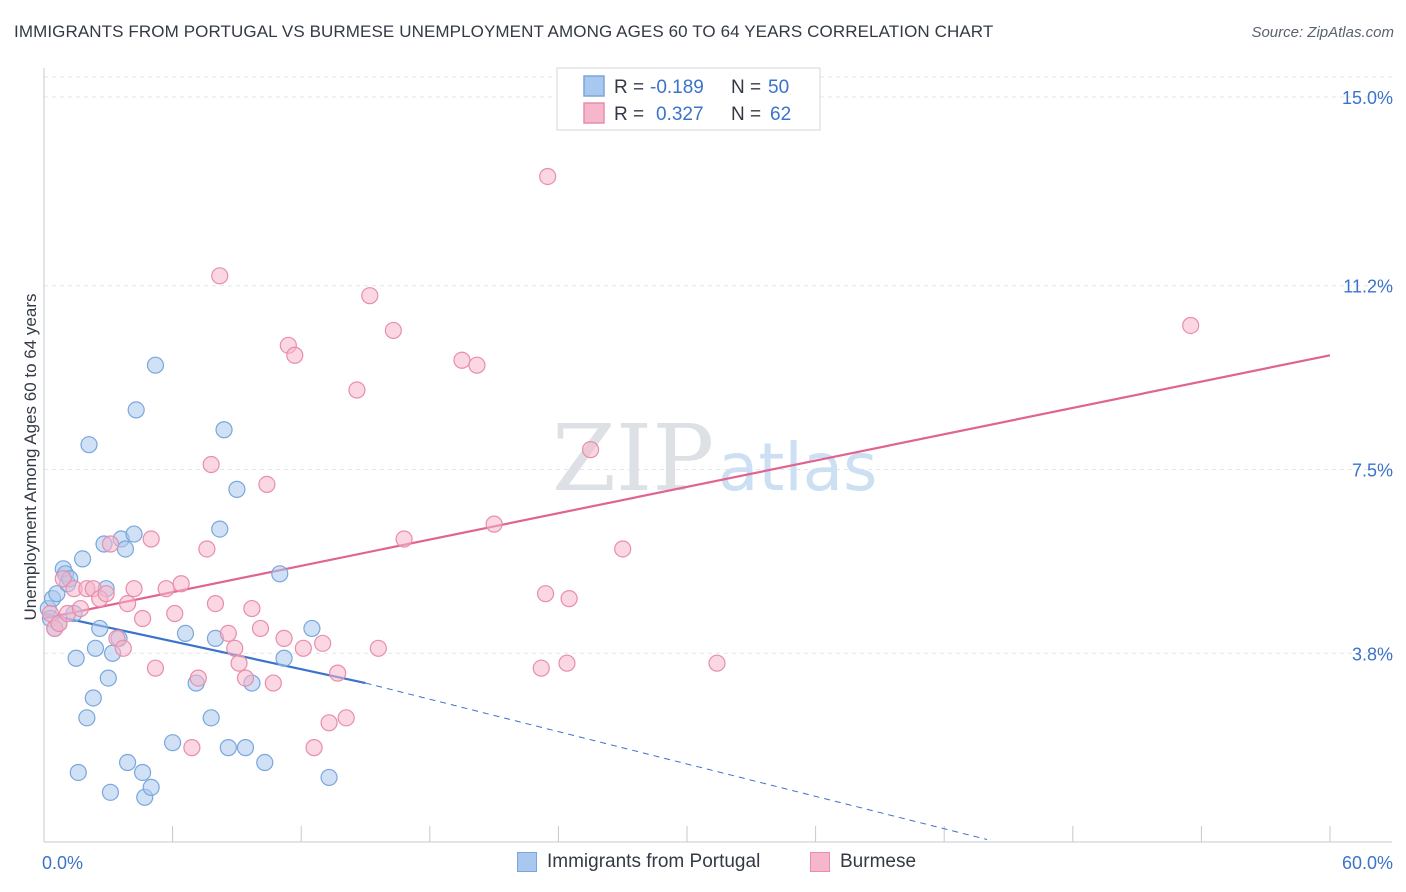 This screenshot has width=1406, height=892. What do you see at coordinates (746, 114) in the screenshot?
I see `stats-n-label-pink: N =` at bounding box center [746, 114].